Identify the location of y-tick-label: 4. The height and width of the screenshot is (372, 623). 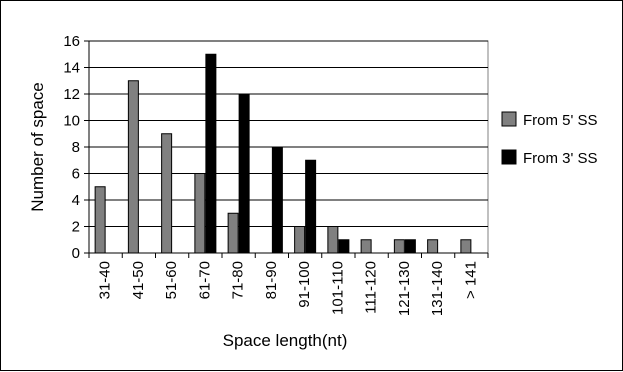
(76, 200).